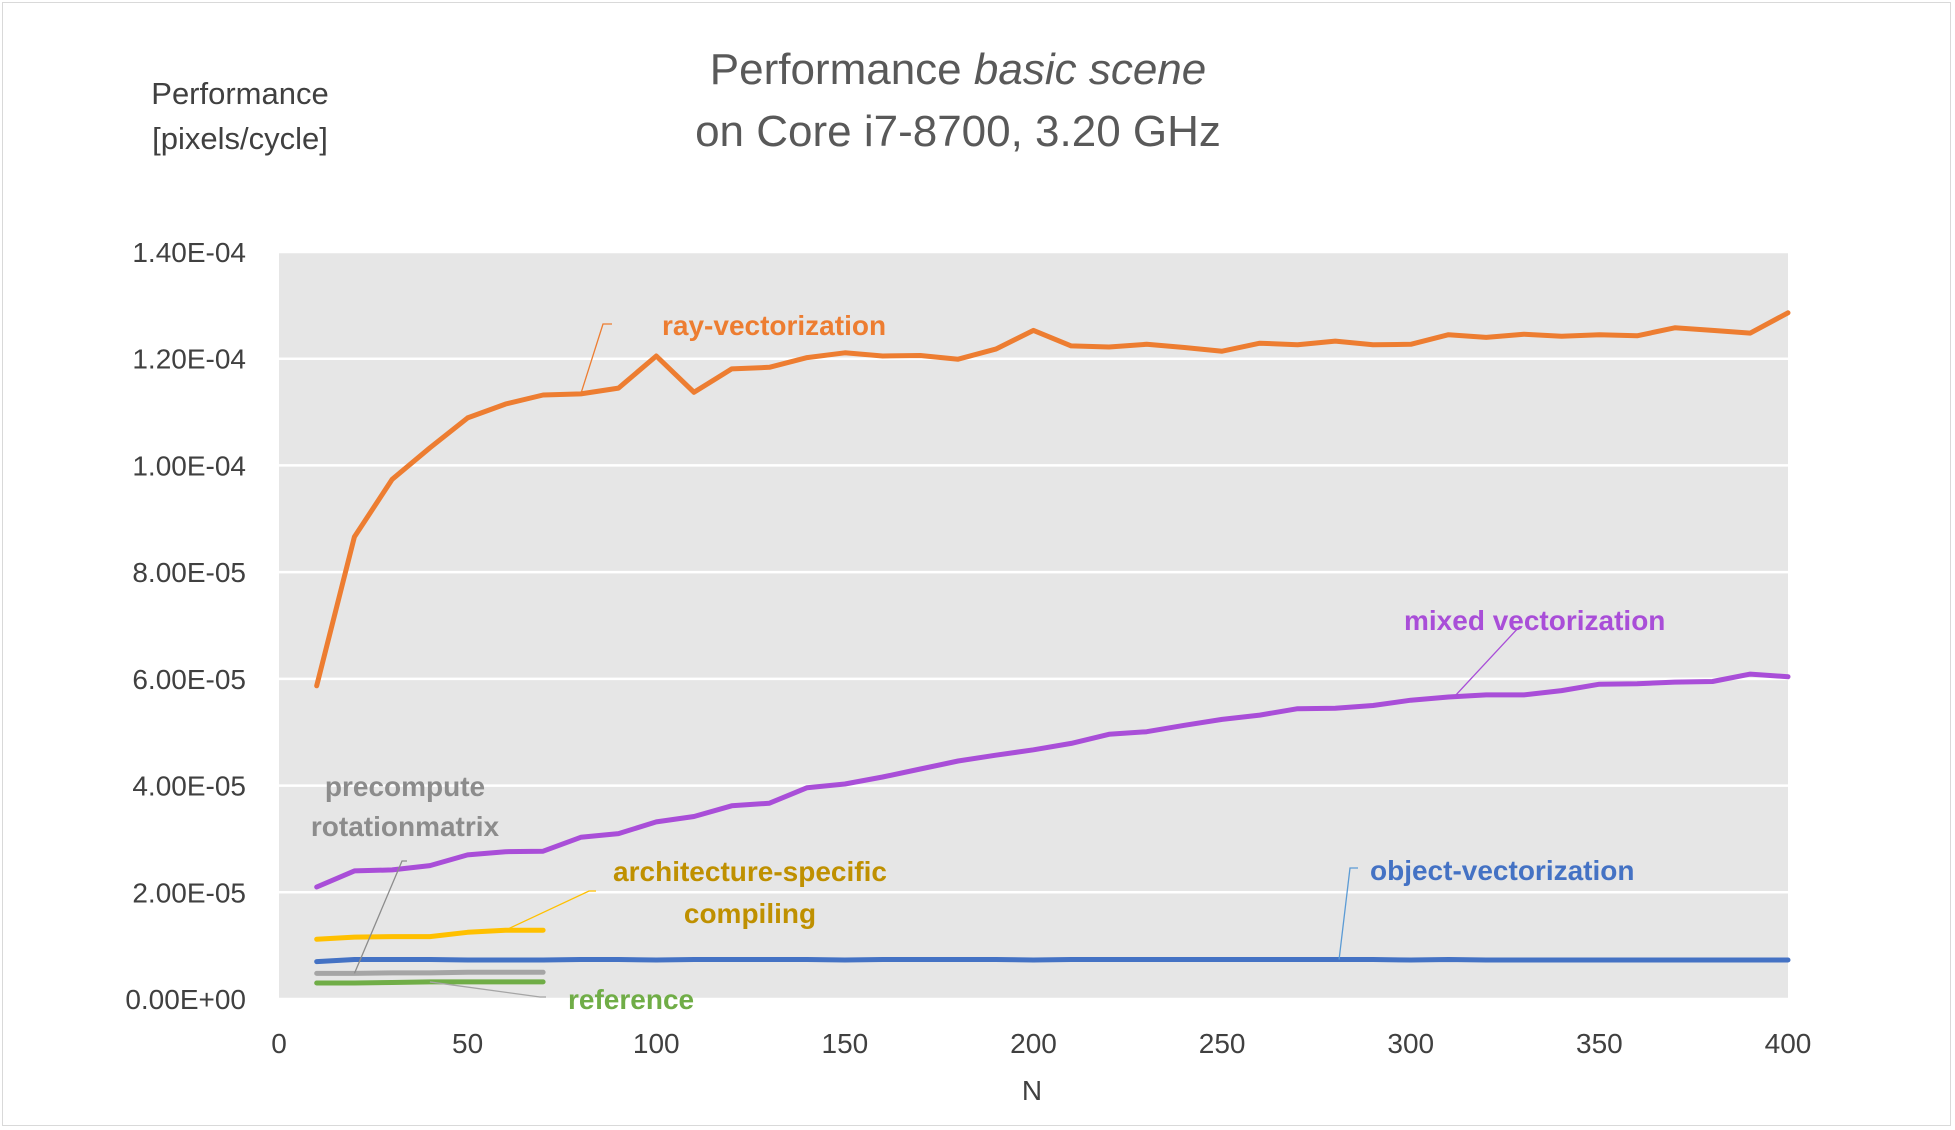 This screenshot has height=1130, width=1955. I want to click on label-reference: reference, so click(631, 999).